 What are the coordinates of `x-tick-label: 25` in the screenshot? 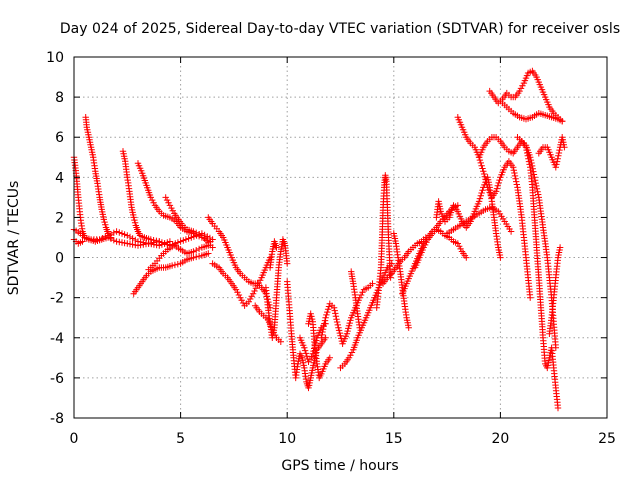 It's located at (607, 439).